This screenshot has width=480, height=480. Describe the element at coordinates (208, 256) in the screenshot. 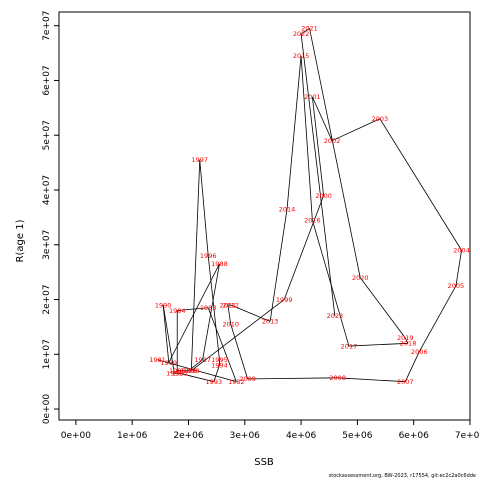

I see `year-label: 1996` at that location.